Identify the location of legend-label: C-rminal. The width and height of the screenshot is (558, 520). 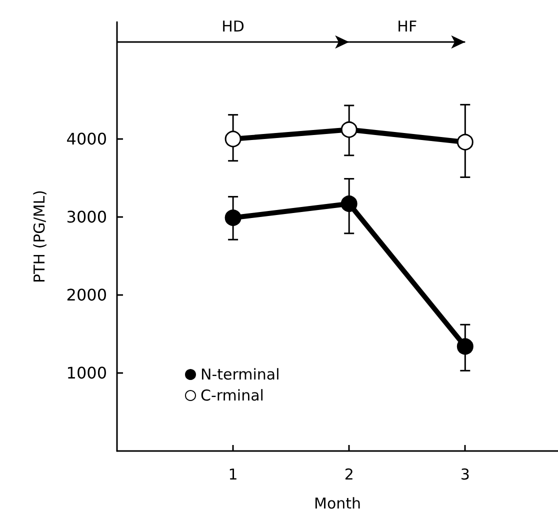
(232, 395).